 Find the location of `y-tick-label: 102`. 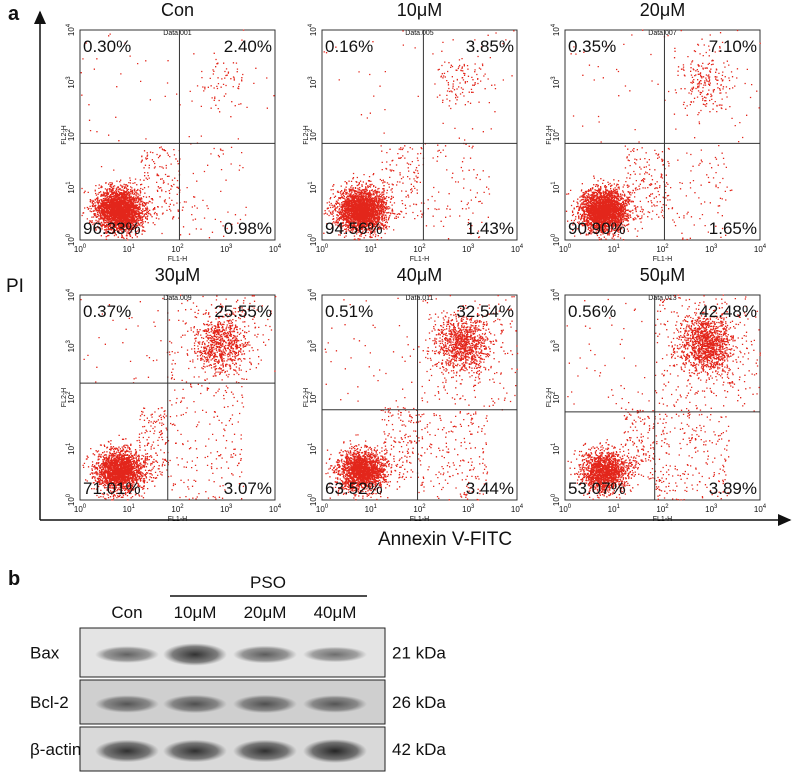

y-tick-label: 102 is located at coordinates (556, 134).